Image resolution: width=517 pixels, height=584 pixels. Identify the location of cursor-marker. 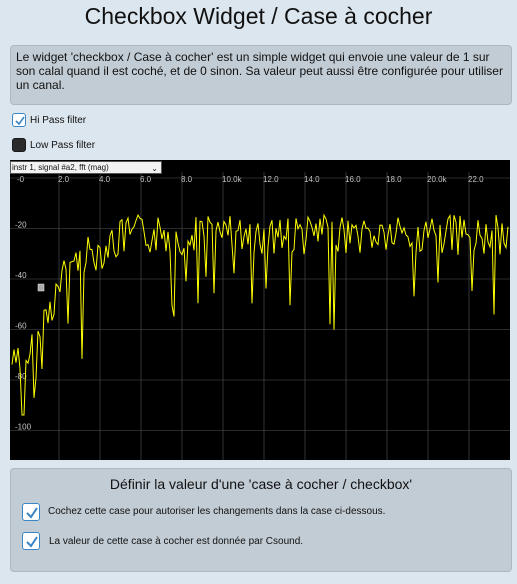
(41, 287).